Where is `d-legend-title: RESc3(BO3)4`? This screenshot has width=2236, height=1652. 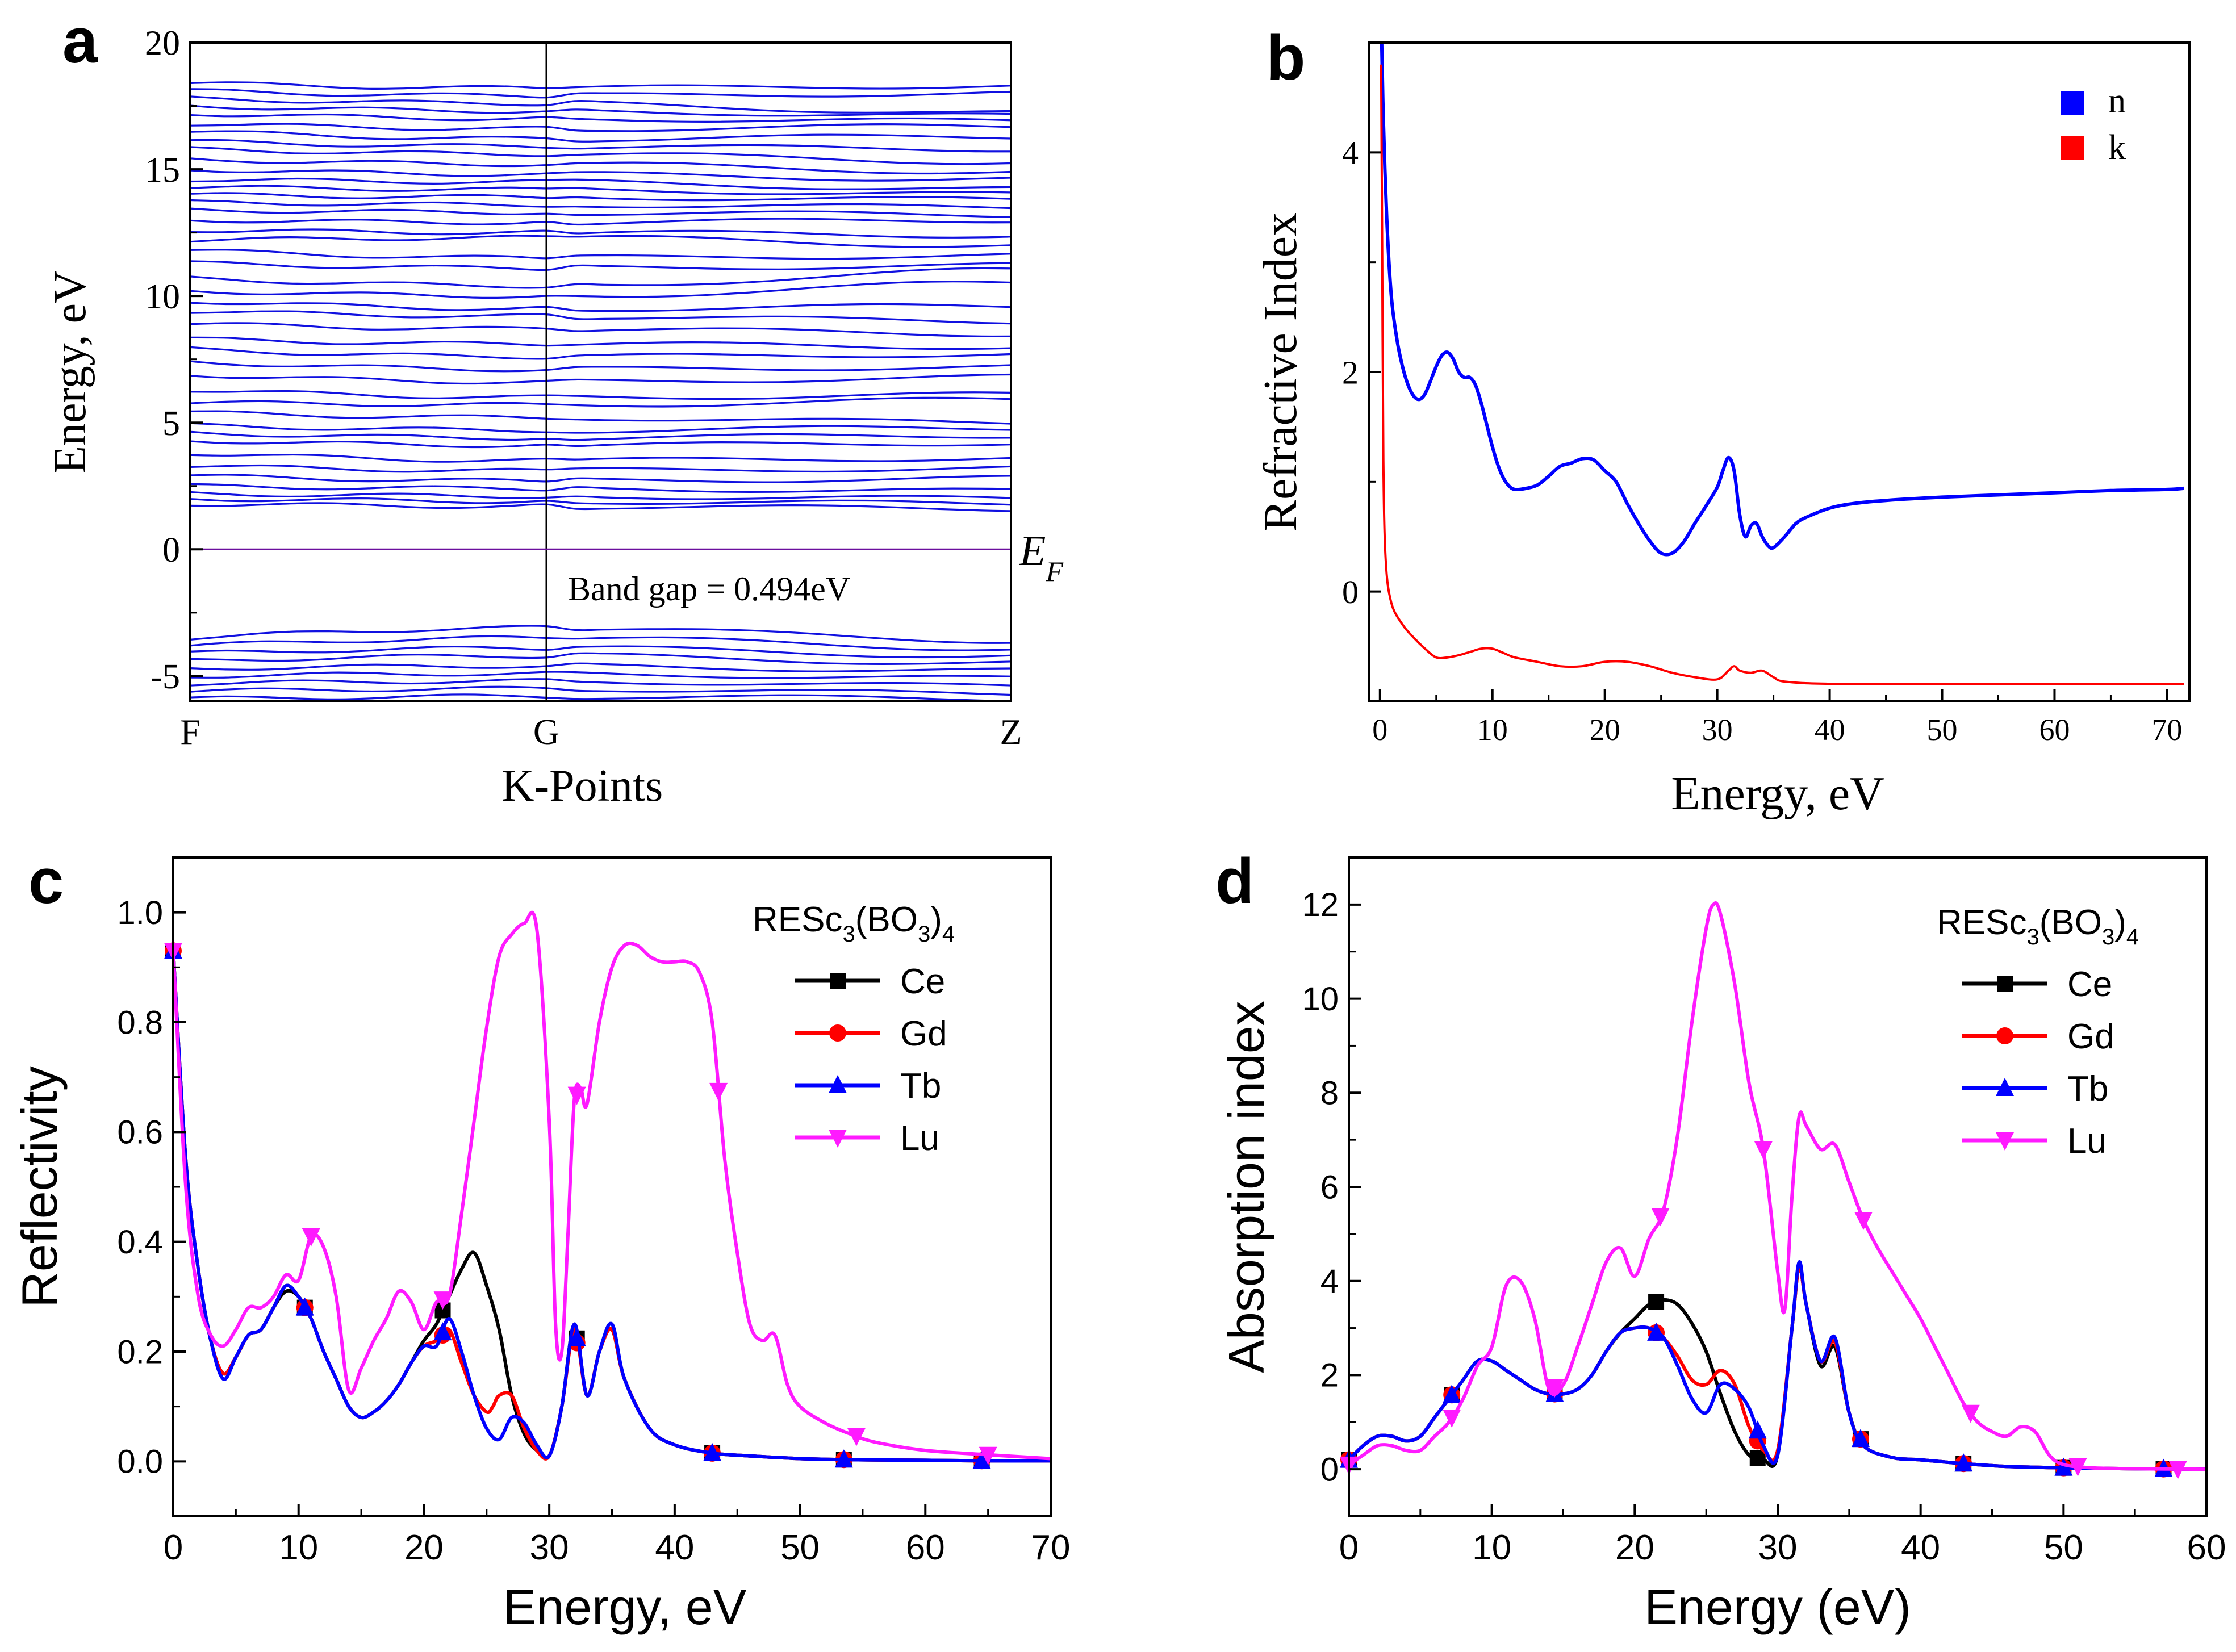 d-legend-title: RESc3(BO3)4 is located at coordinates (2038, 926).